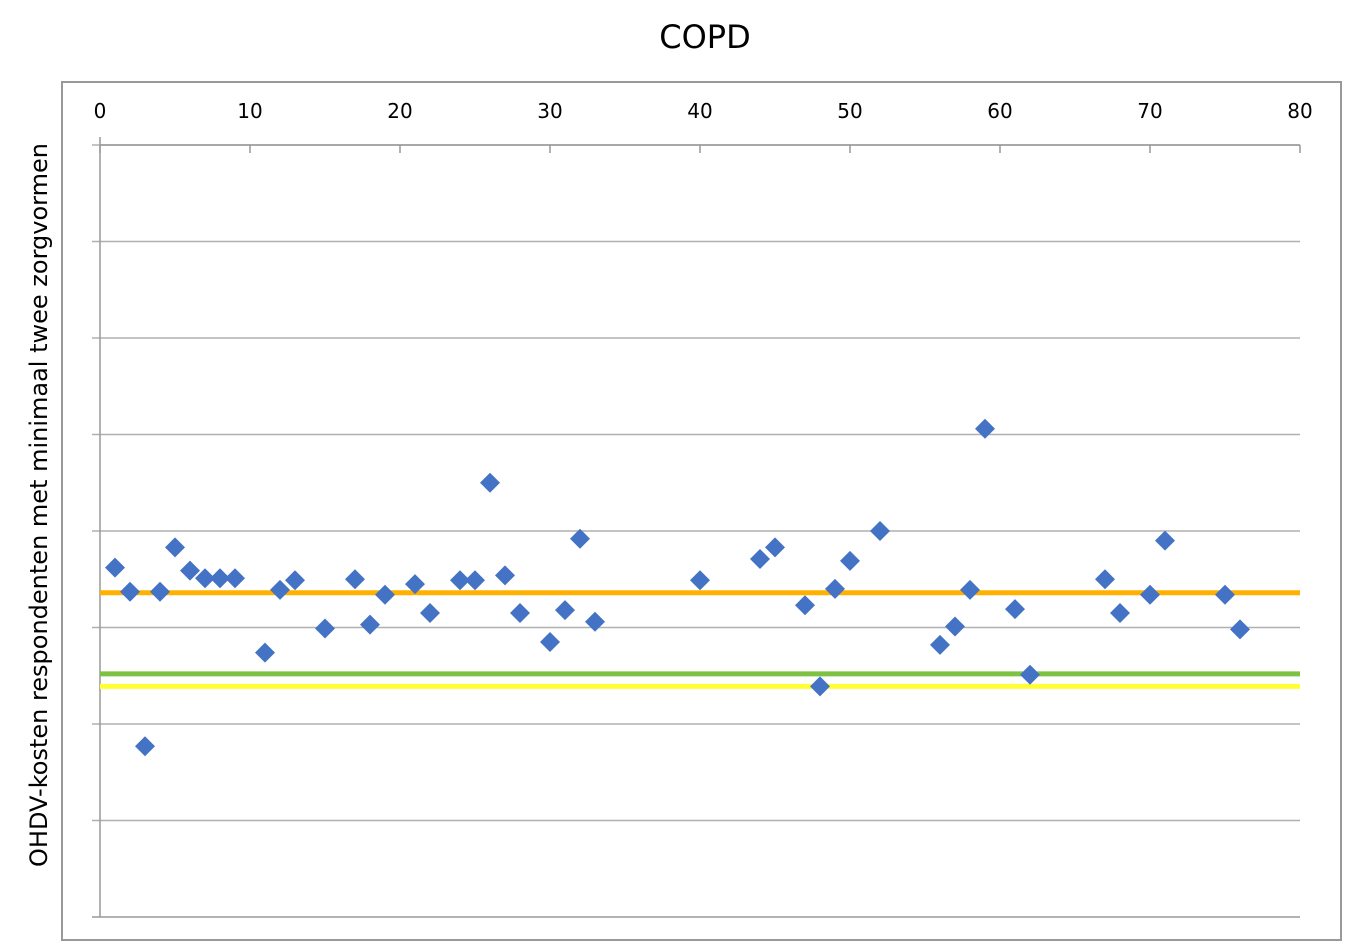 This screenshot has height=947, width=1346. Describe the element at coordinates (399, 111) in the screenshot. I see `x-tick-label: 20` at that location.